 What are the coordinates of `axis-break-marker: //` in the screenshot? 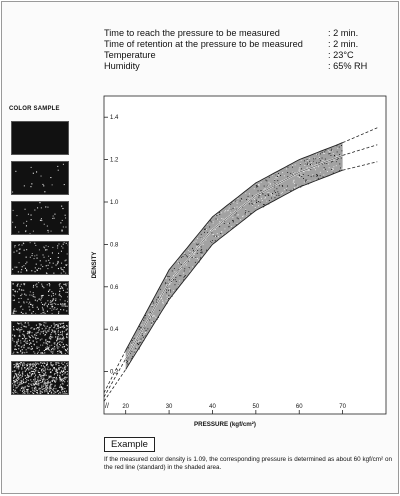 It's located at (107, 406).